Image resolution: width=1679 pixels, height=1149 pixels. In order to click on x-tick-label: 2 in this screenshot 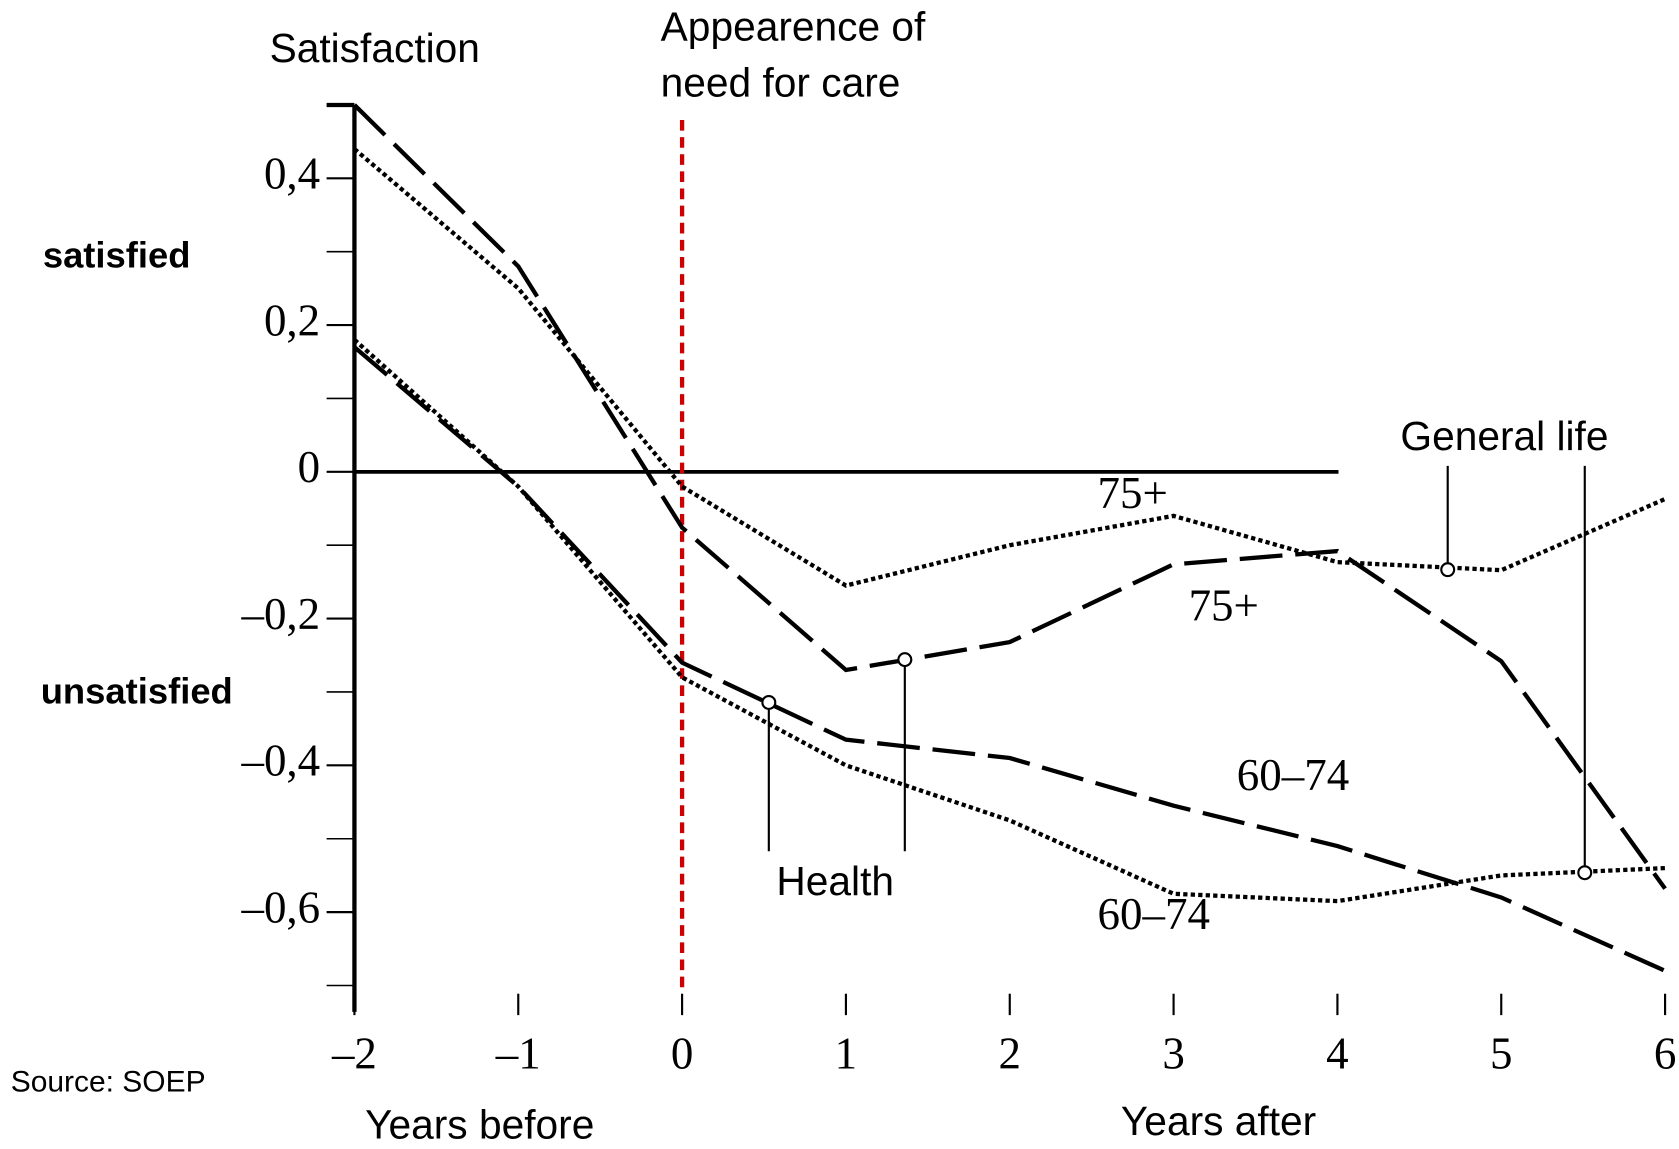, I will do `click(1010, 1053)`.